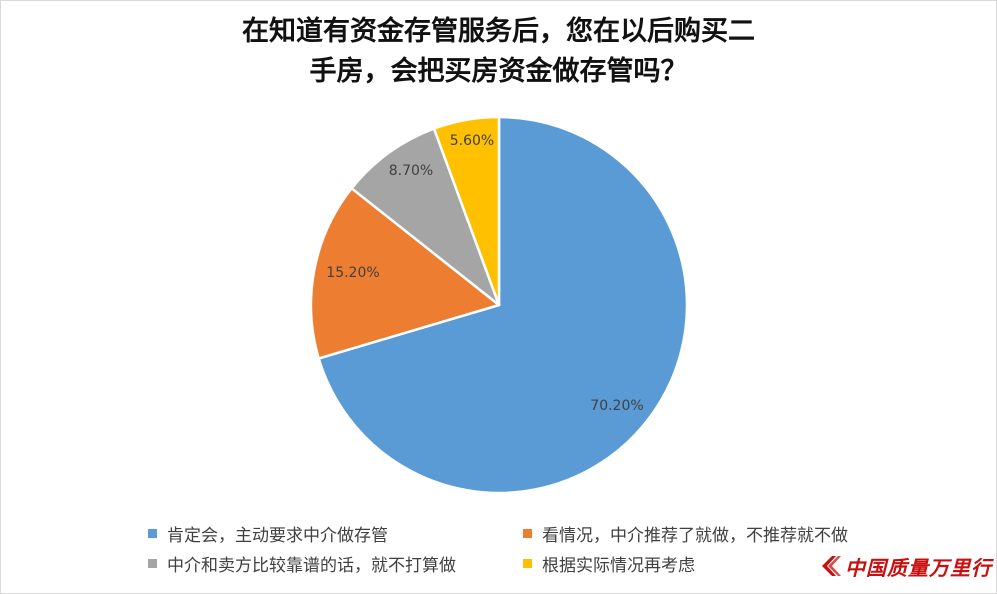 The width and height of the screenshot is (997, 594). Describe the element at coordinates (695, 536) in the screenshot. I see `legend-label-1: 看情况，中介推荐了就做，不推荐就不做` at that location.